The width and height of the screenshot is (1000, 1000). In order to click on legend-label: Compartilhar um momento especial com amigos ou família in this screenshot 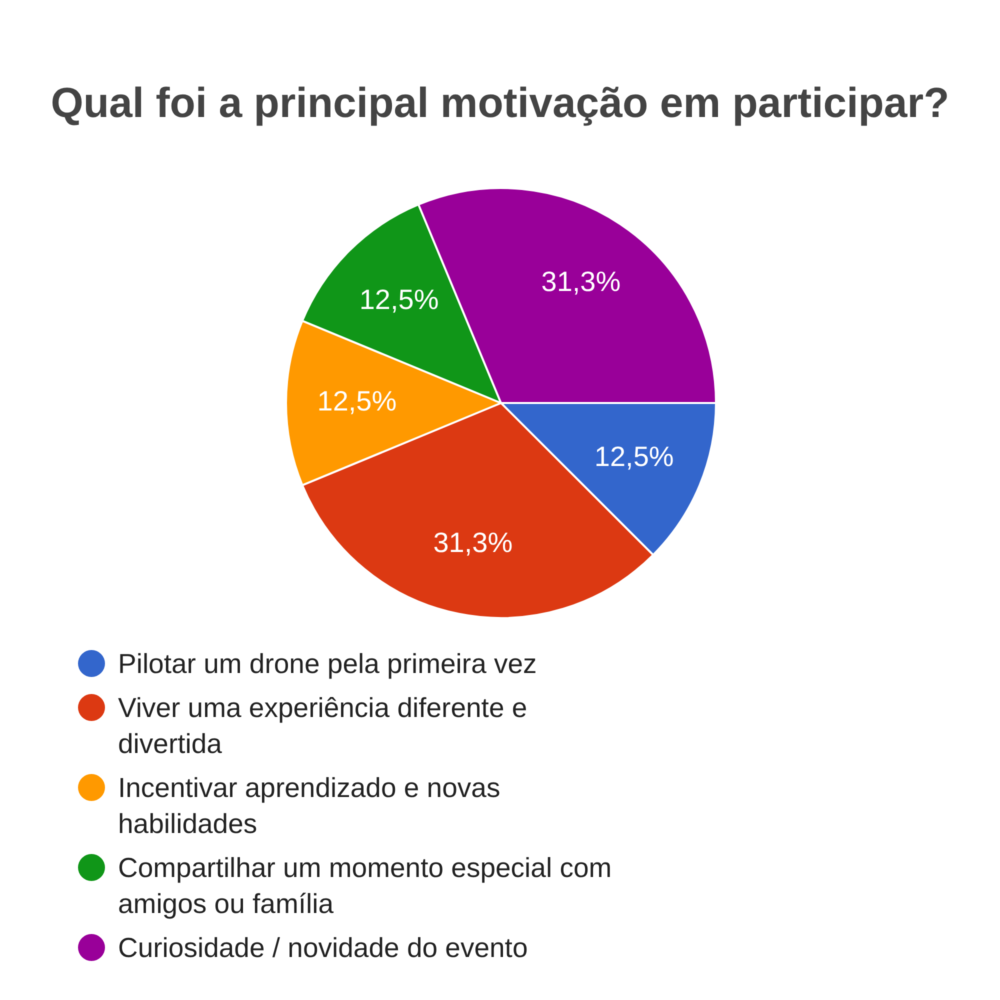, I will do `click(365, 886)`.